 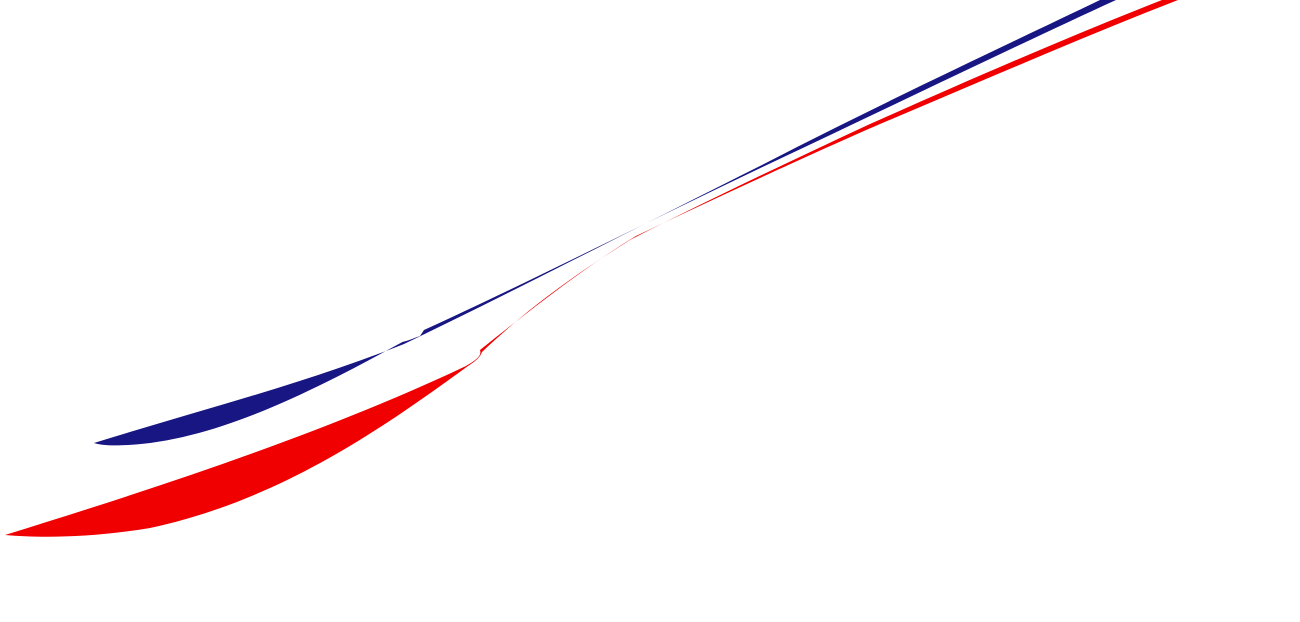 What do you see at coordinates (412, 336) in the screenshot?
I see `stripe-gap-highlight` at bounding box center [412, 336].